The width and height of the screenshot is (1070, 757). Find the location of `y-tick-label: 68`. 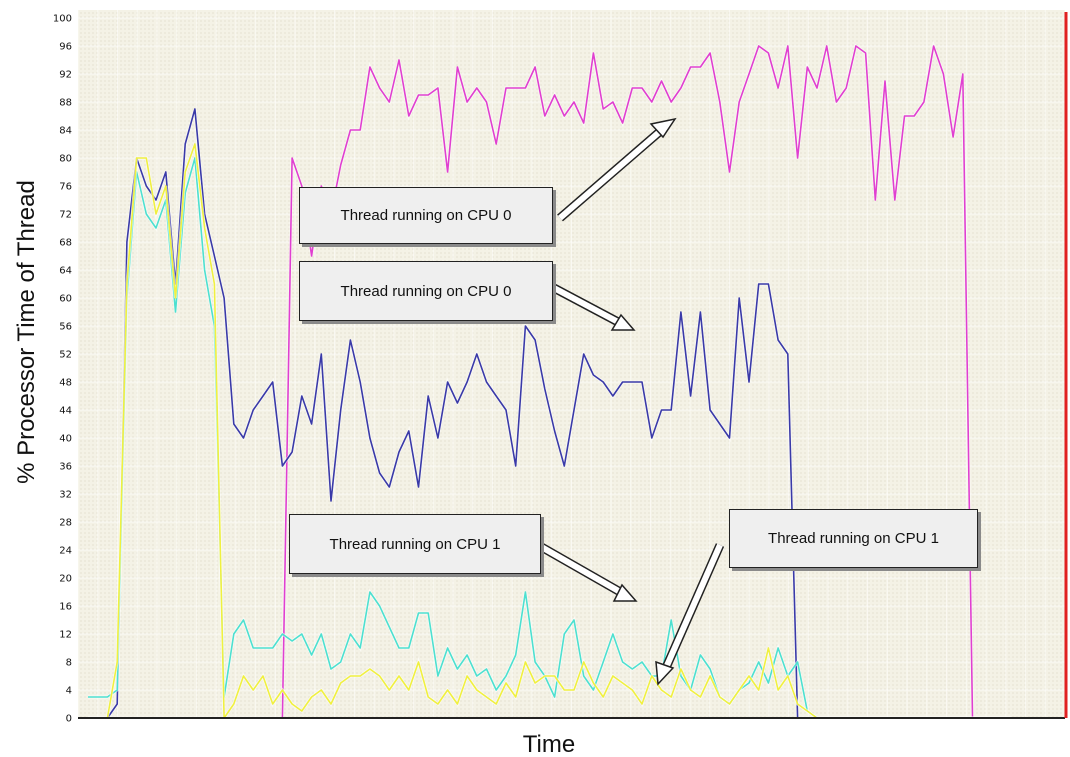

y-tick-label: 68 is located at coordinates (65, 243).